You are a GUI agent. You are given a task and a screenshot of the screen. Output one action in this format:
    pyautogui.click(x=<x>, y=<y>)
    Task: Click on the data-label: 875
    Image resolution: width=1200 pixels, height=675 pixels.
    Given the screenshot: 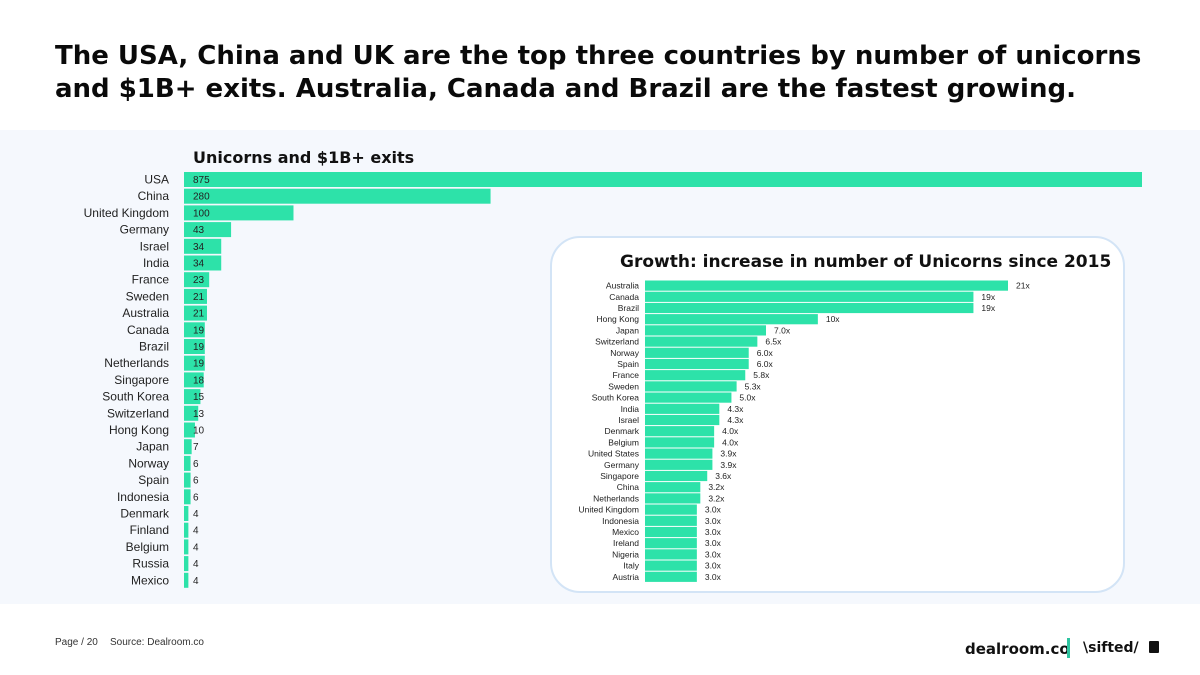 What is the action you would take?
    pyautogui.click(x=201, y=180)
    